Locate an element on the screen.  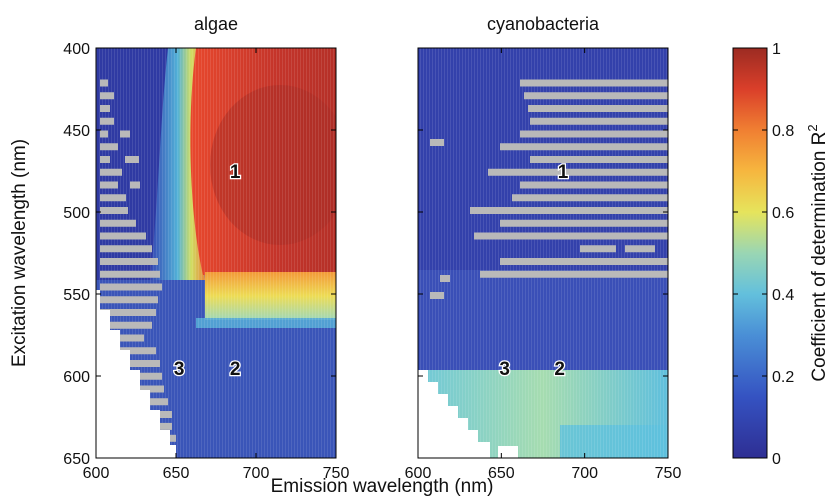
colorbar-tick-label: 0.2 is located at coordinates (783, 377).